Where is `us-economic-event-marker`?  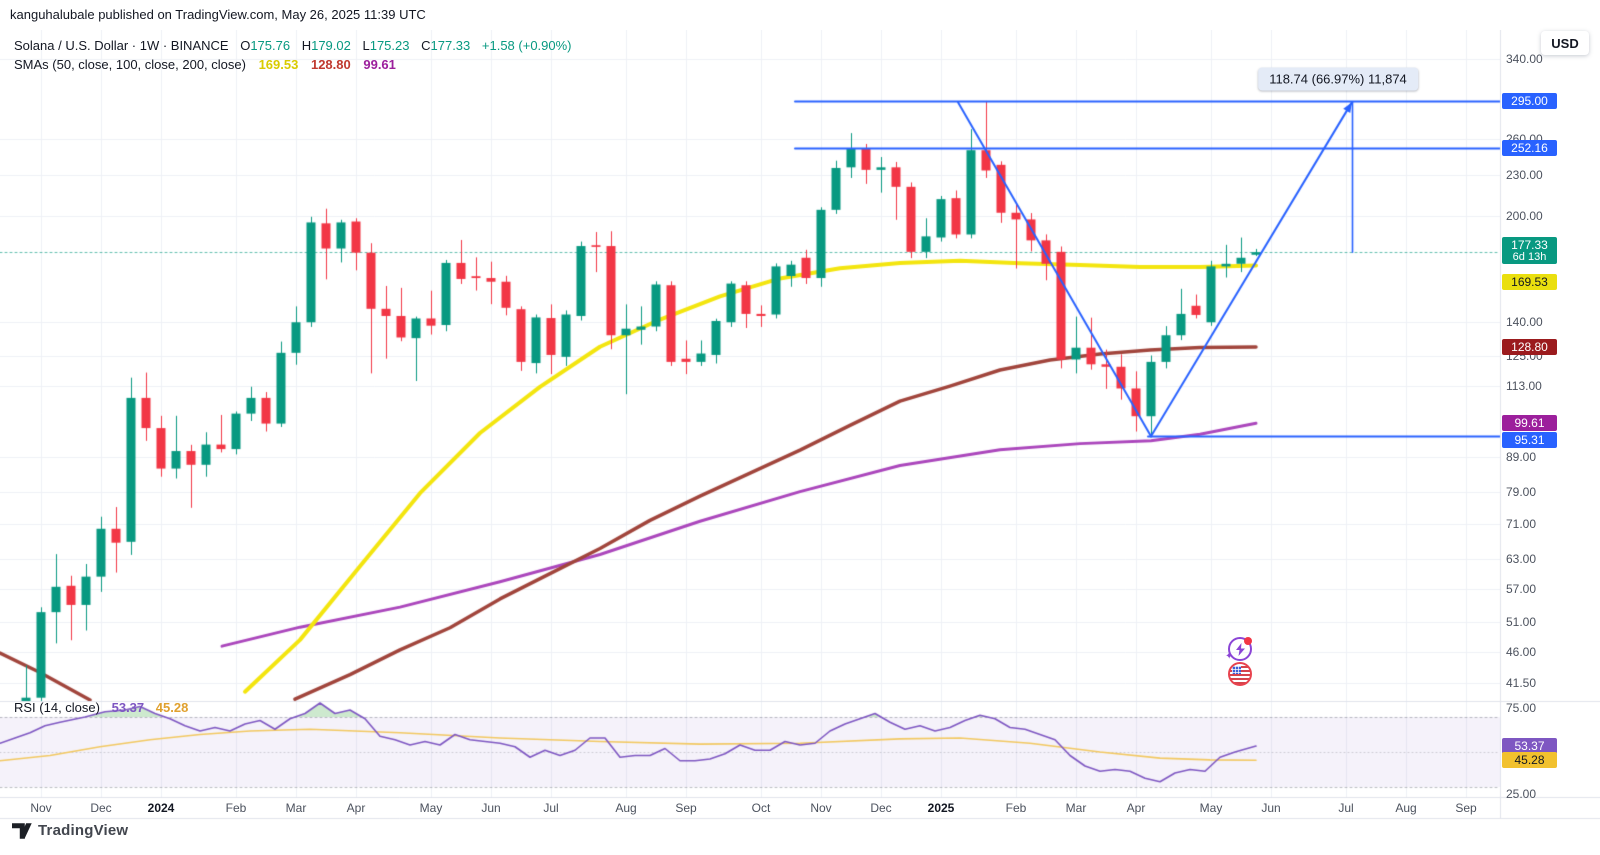 us-economic-event-marker is located at coordinates (1239, 675).